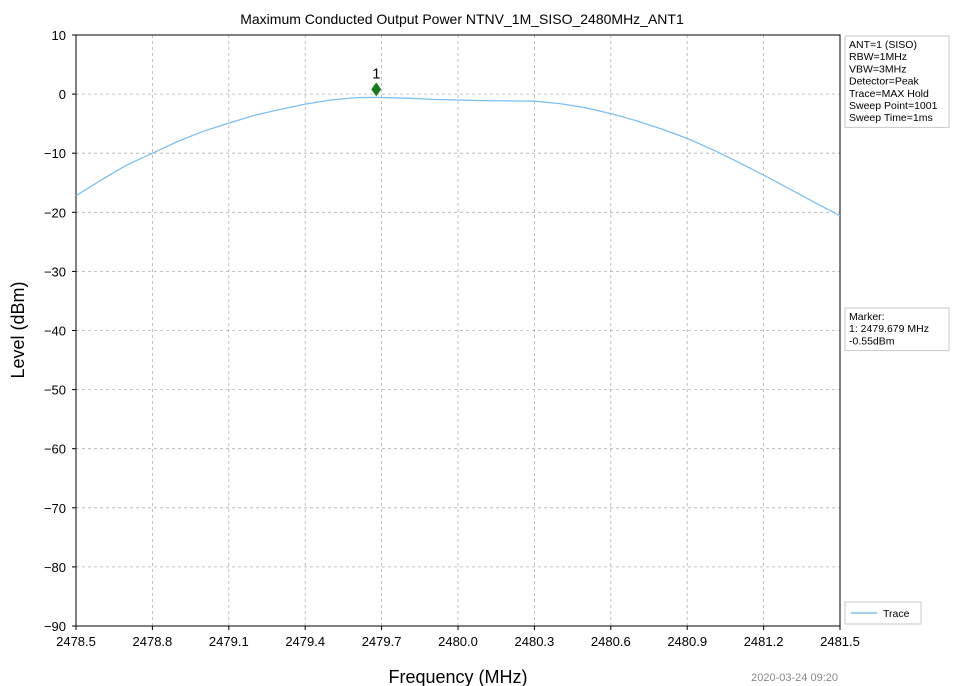 The width and height of the screenshot is (953, 686). I want to click on markerbox-frame, so click(897, 329).